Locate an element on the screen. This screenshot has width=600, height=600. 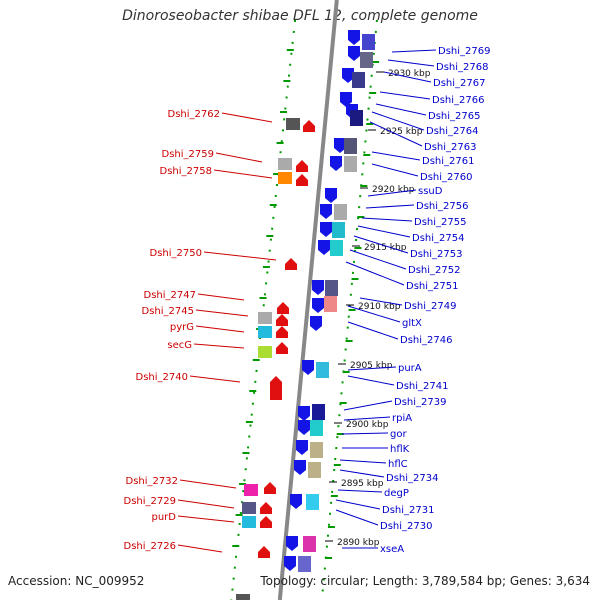
gene-label-purD: purD is located at coordinates (164, 517).